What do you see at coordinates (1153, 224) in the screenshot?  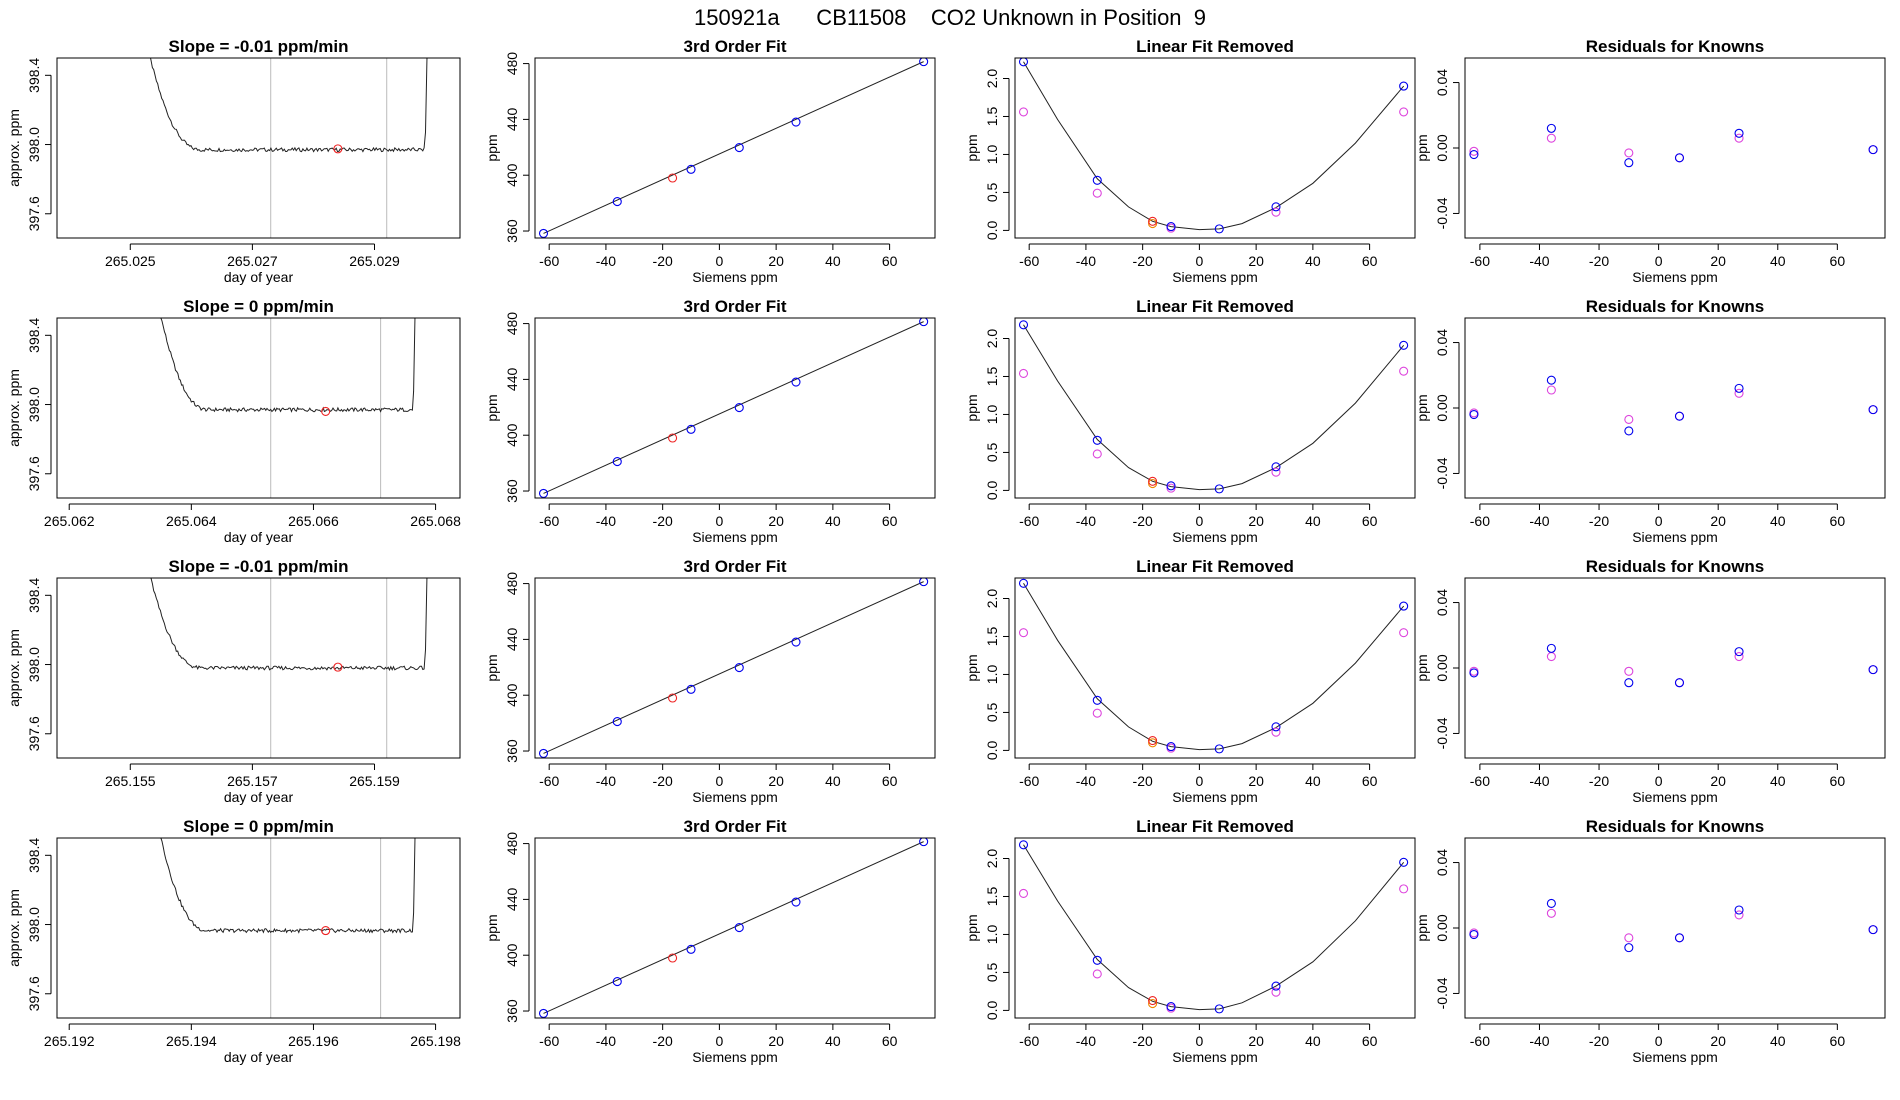 I see `unknown-alt-point` at bounding box center [1153, 224].